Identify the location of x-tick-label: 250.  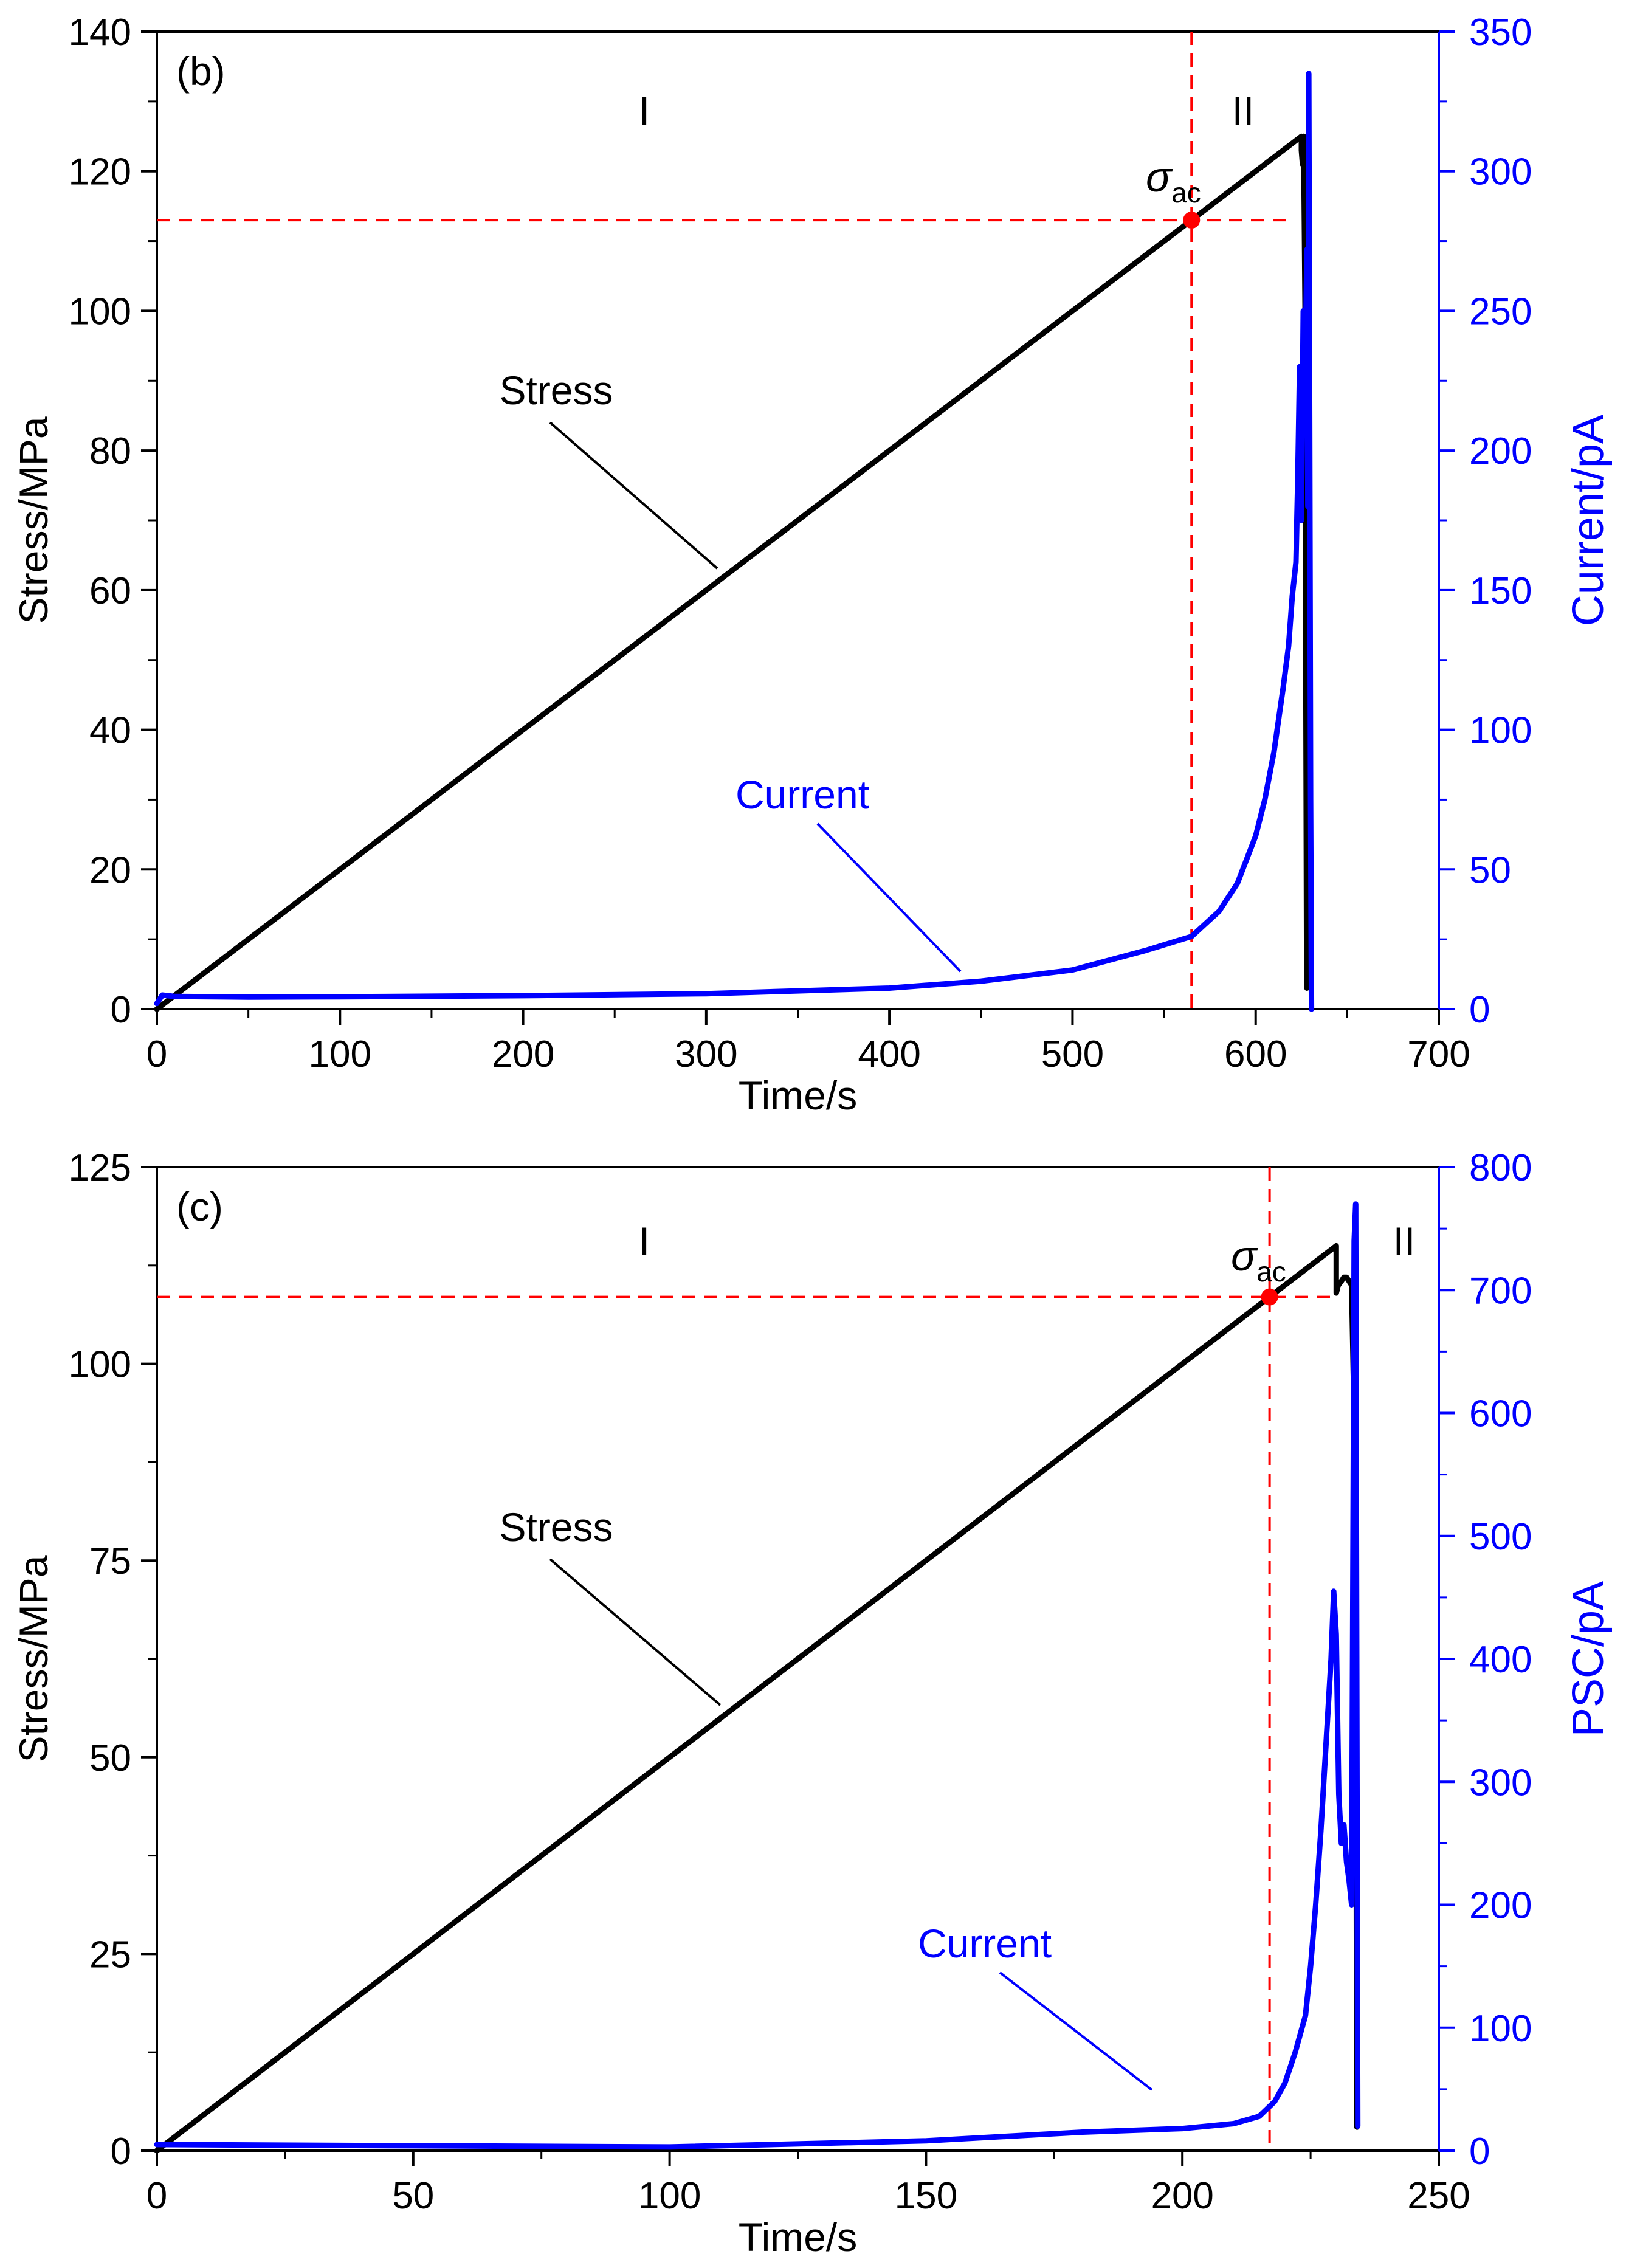
(1438, 2196).